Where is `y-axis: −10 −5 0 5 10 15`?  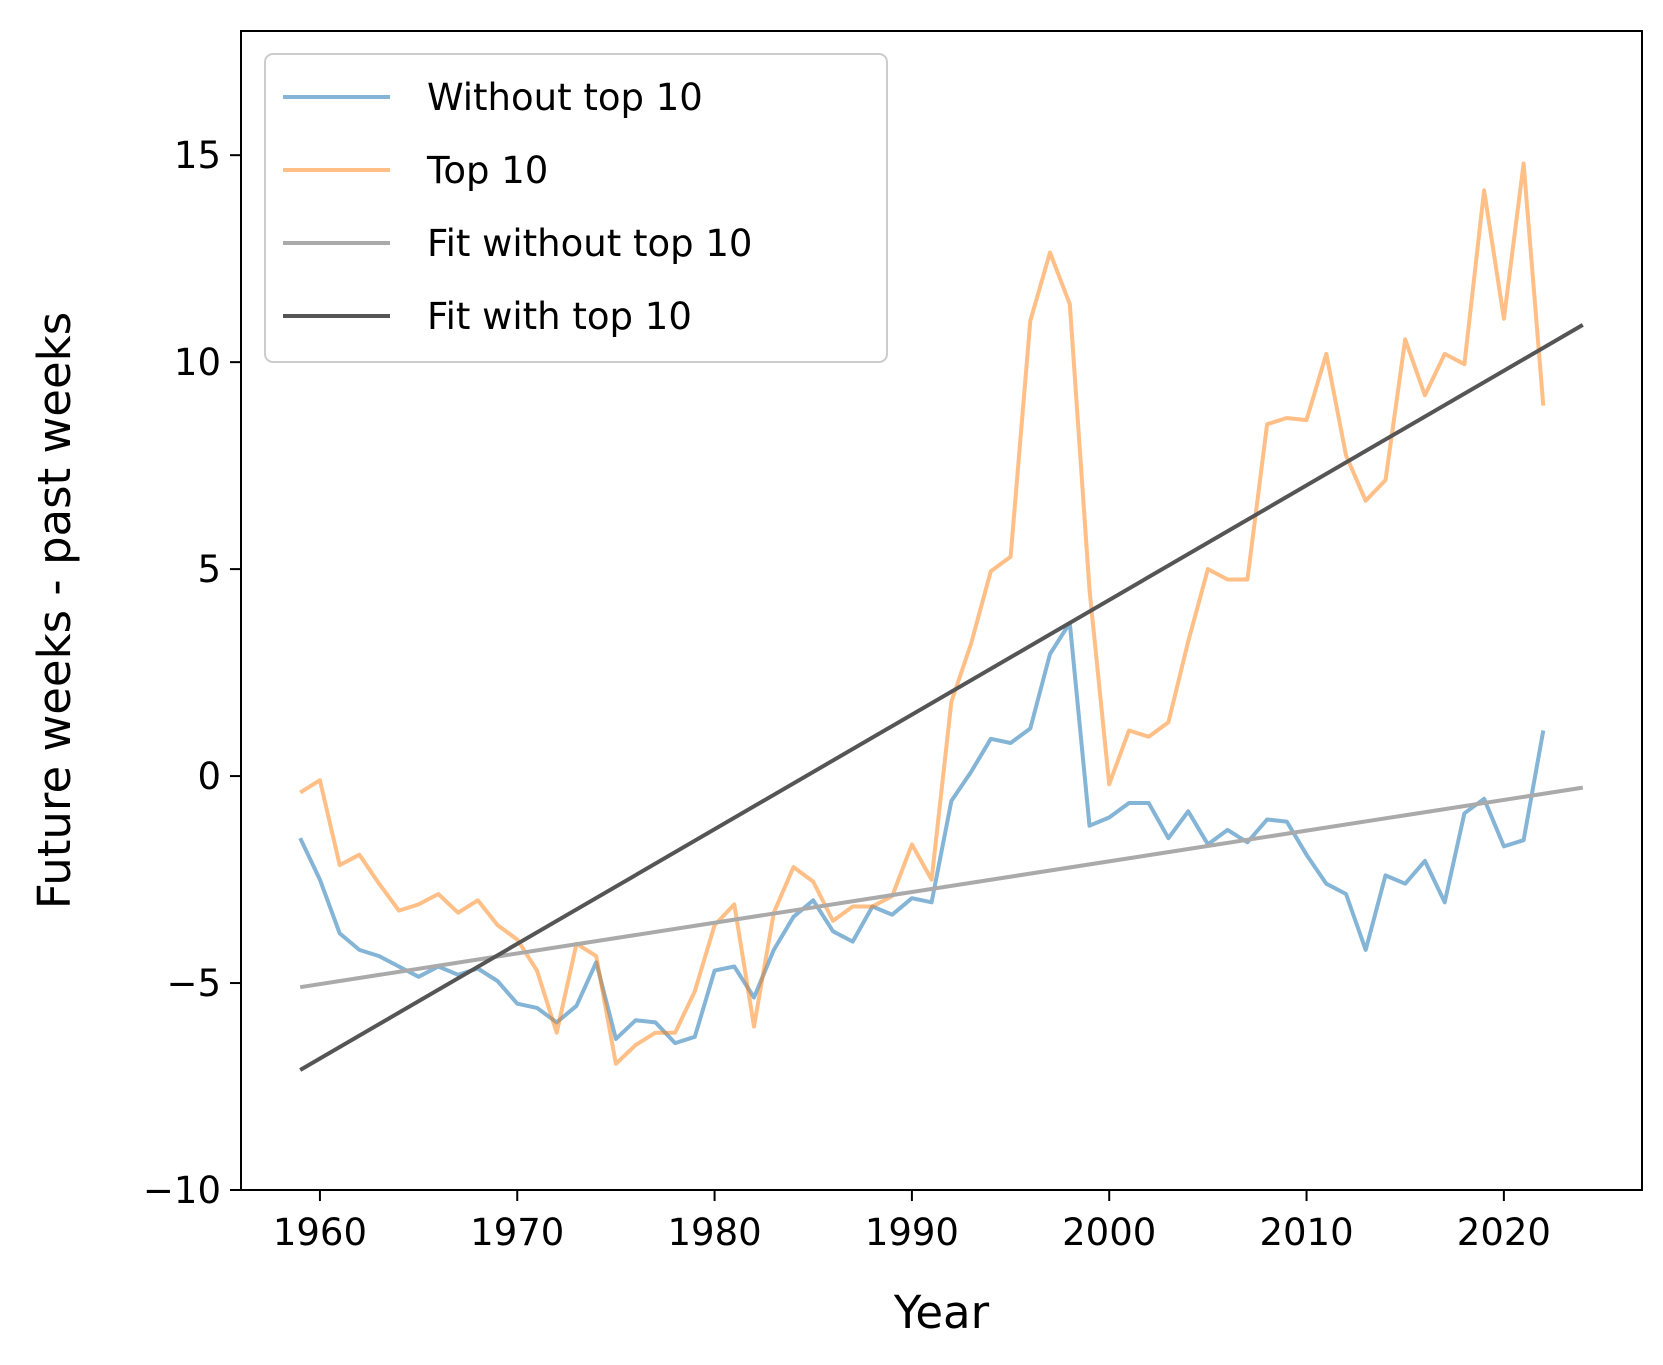 y-axis: −10 −5 0 5 10 15 is located at coordinates (192, 673).